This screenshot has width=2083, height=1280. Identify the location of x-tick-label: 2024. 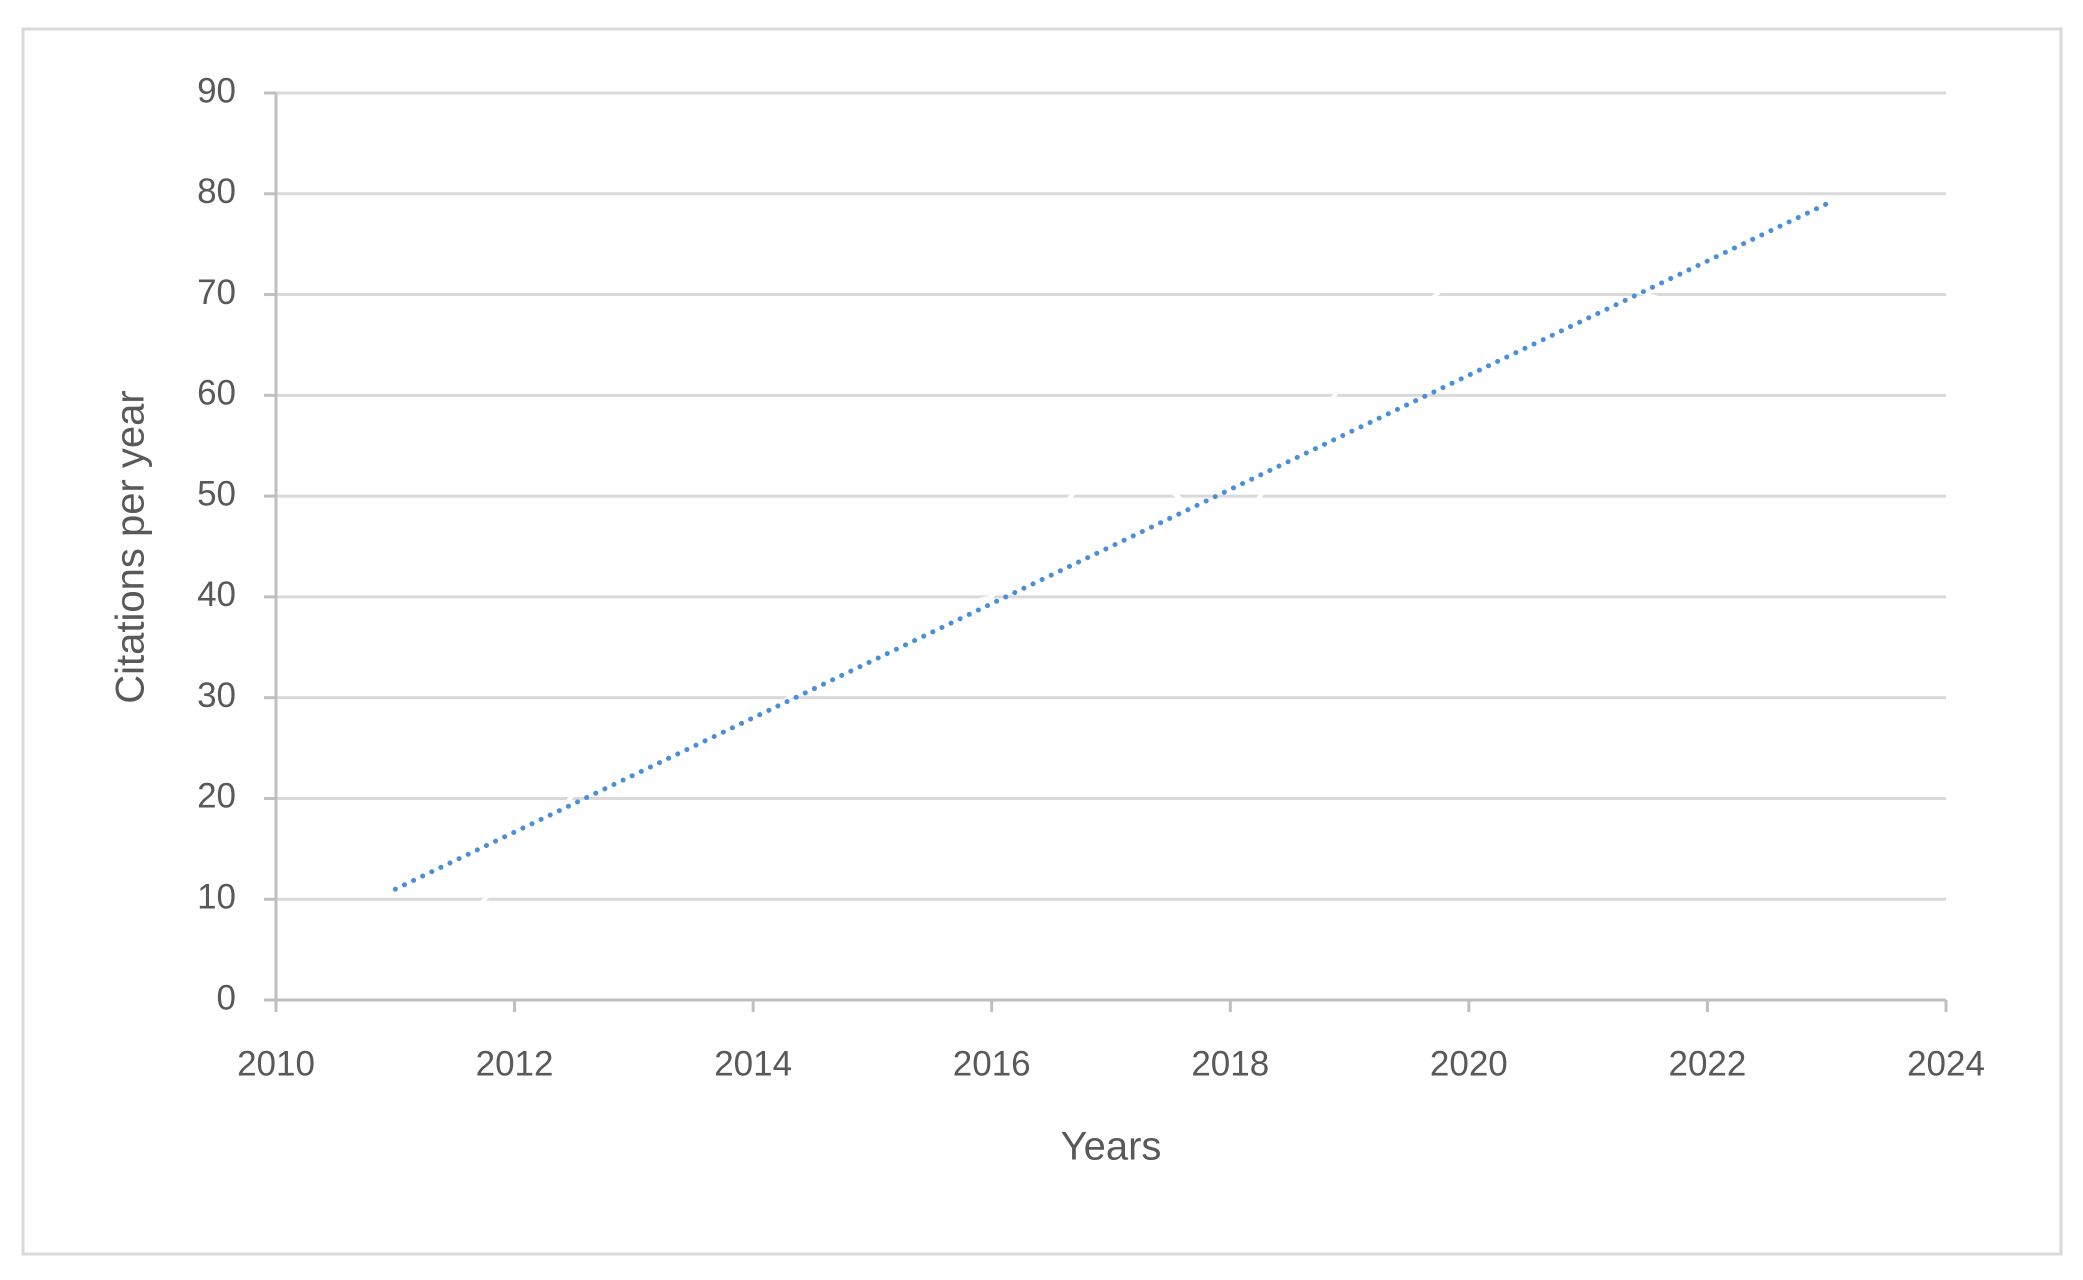
(1946, 1063).